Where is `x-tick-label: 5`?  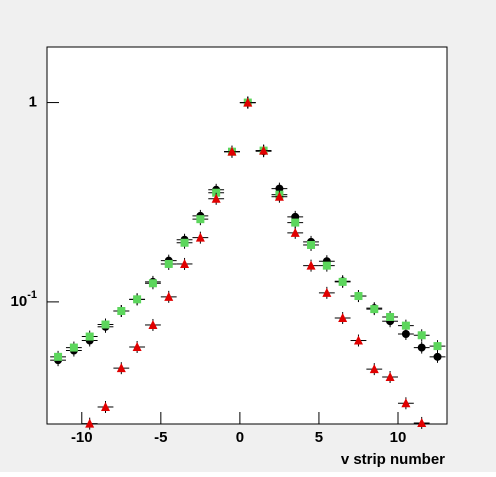
x-tick-label: 5 is located at coordinates (319, 437).